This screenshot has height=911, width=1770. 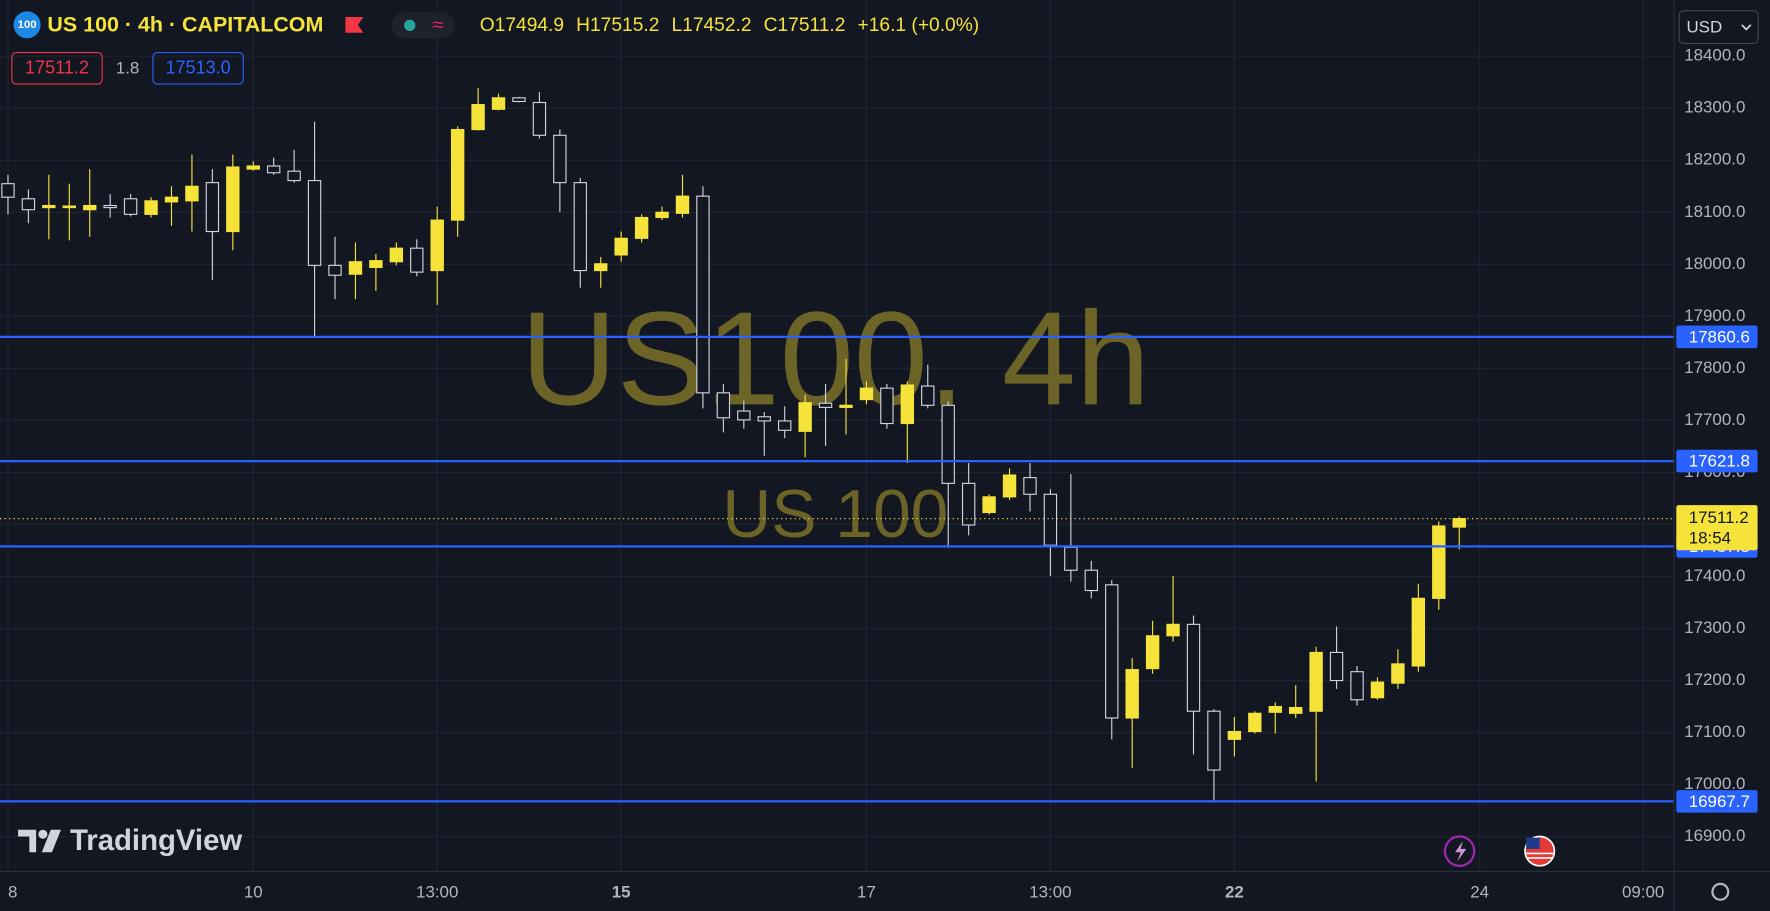 What do you see at coordinates (423, 25) in the screenshot?
I see `status-pill` at bounding box center [423, 25].